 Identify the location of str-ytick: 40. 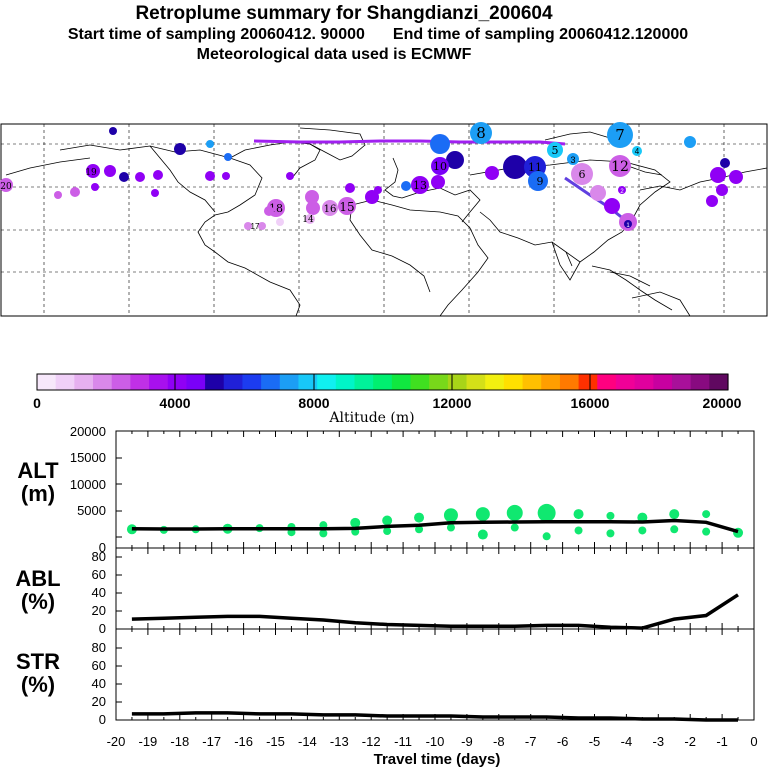
(99, 683).